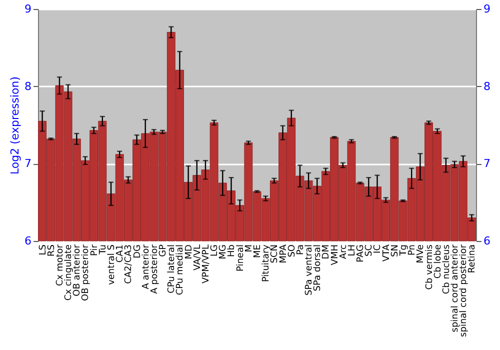 The width and height of the screenshot is (500, 350). What do you see at coordinates (28, 9) in the screenshot?
I see `y-tick-label: 9` at bounding box center [28, 9].